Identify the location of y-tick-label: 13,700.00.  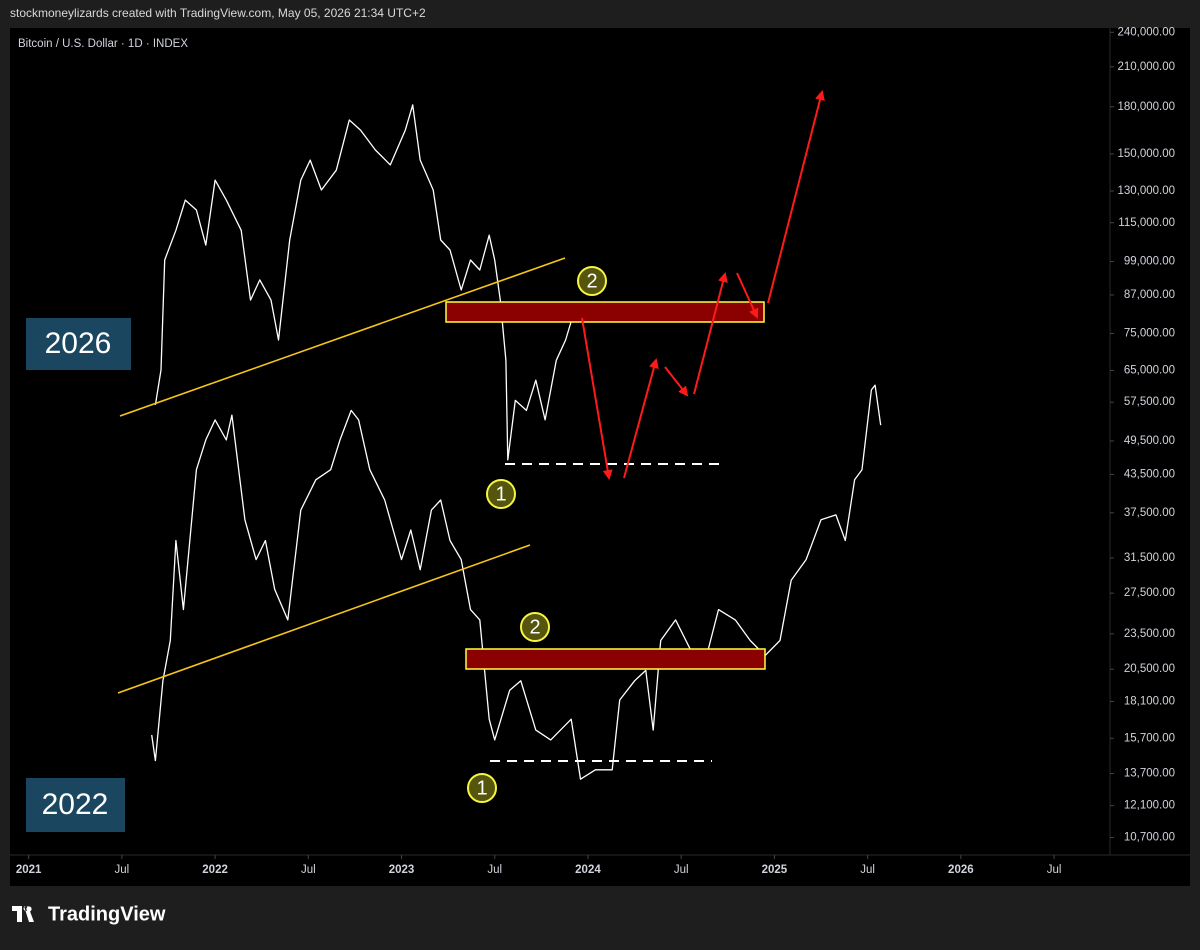
(1149, 774).